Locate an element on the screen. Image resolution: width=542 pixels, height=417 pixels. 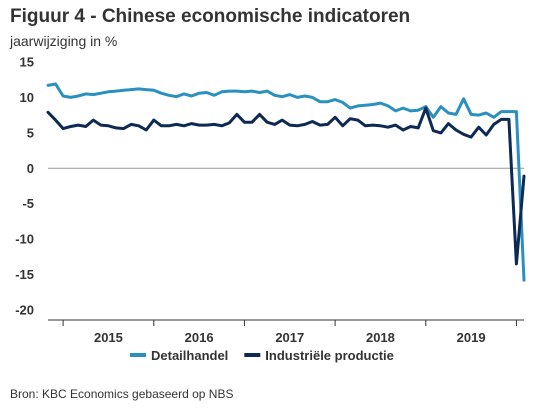
x-tick-label: 2019 is located at coordinates (471, 337).